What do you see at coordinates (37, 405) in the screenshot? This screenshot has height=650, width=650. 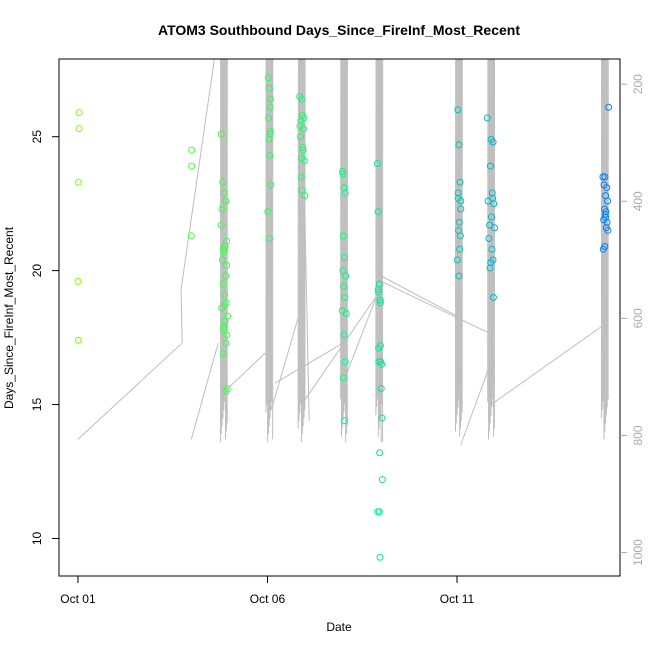 I see `y-tick-label: 15` at bounding box center [37, 405].